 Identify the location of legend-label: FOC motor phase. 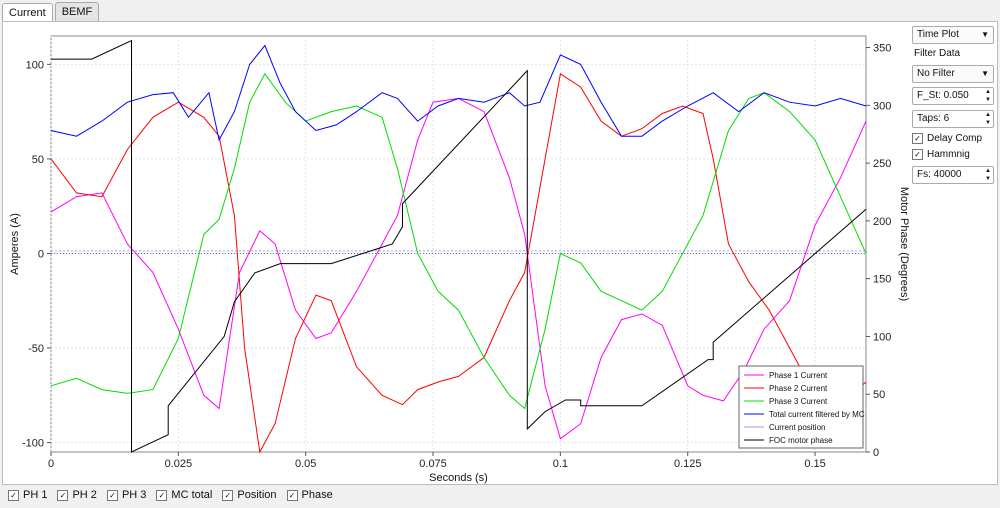
(801, 440).